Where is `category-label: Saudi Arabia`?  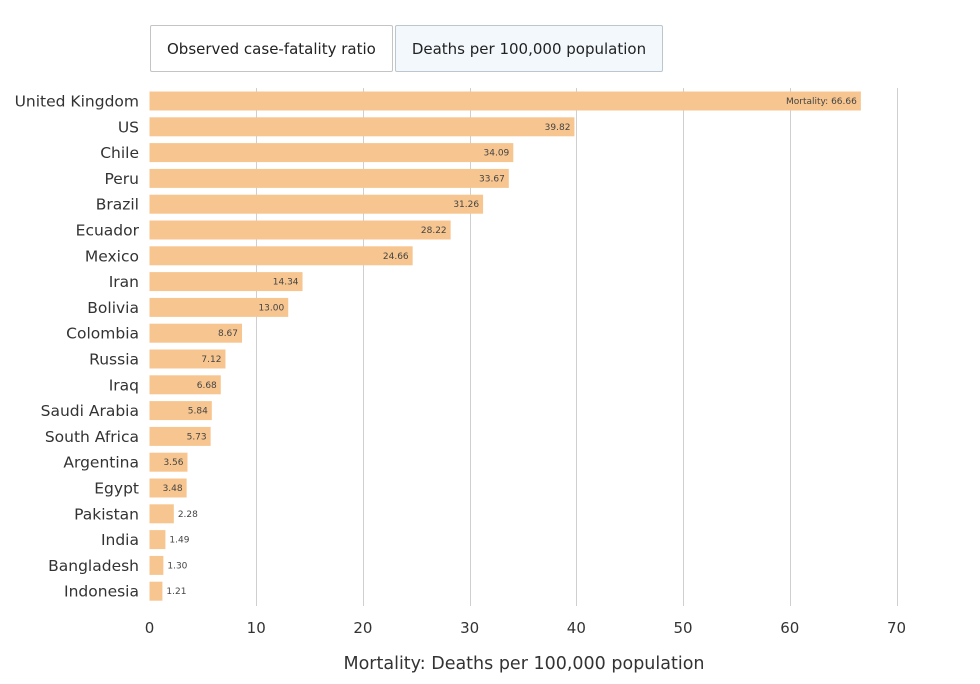
category-label: Saudi Arabia is located at coordinates (90, 411).